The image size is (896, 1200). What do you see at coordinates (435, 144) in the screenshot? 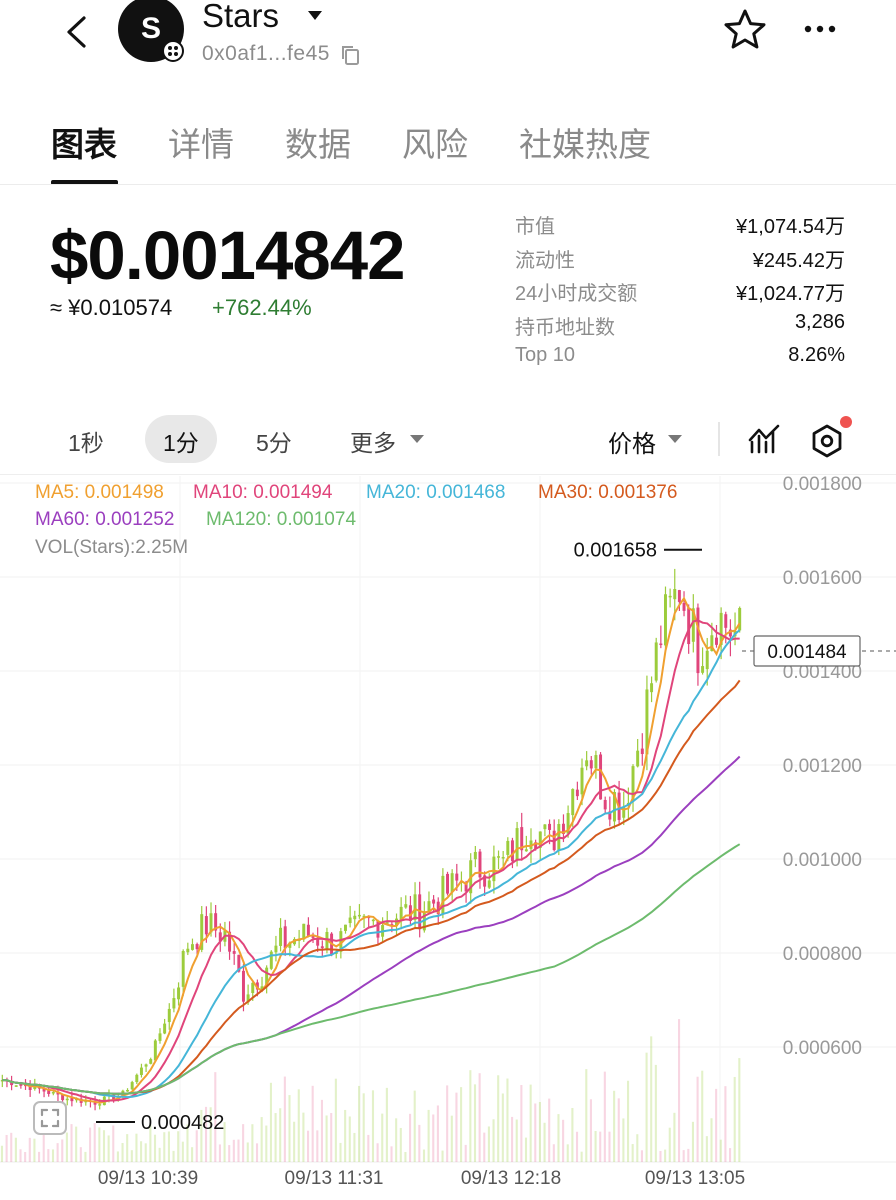
I see `tab-risk: 风险` at bounding box center [435, 144].